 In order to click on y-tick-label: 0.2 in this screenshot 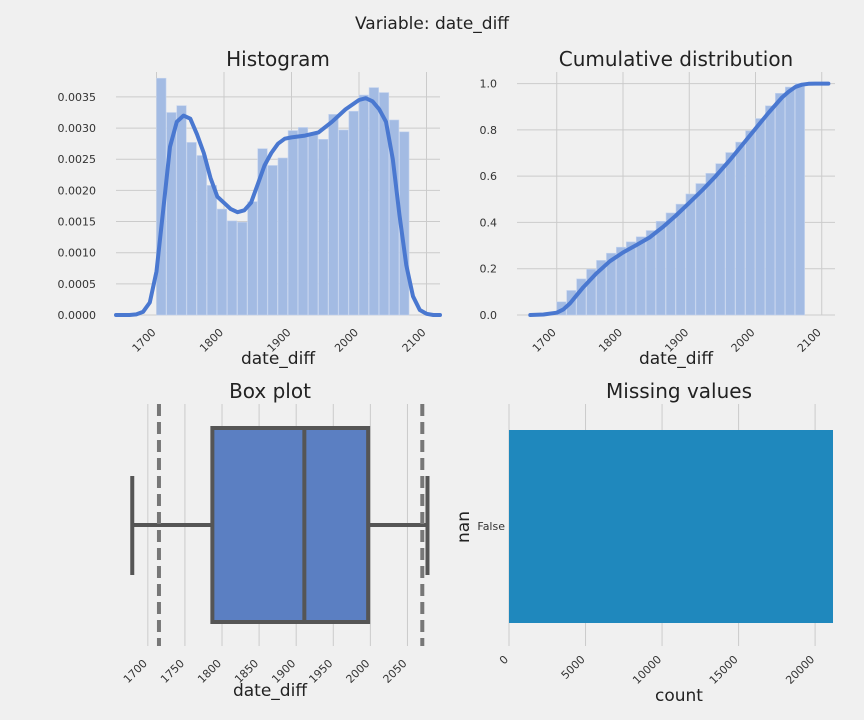, I will do `click(489, 269)`.